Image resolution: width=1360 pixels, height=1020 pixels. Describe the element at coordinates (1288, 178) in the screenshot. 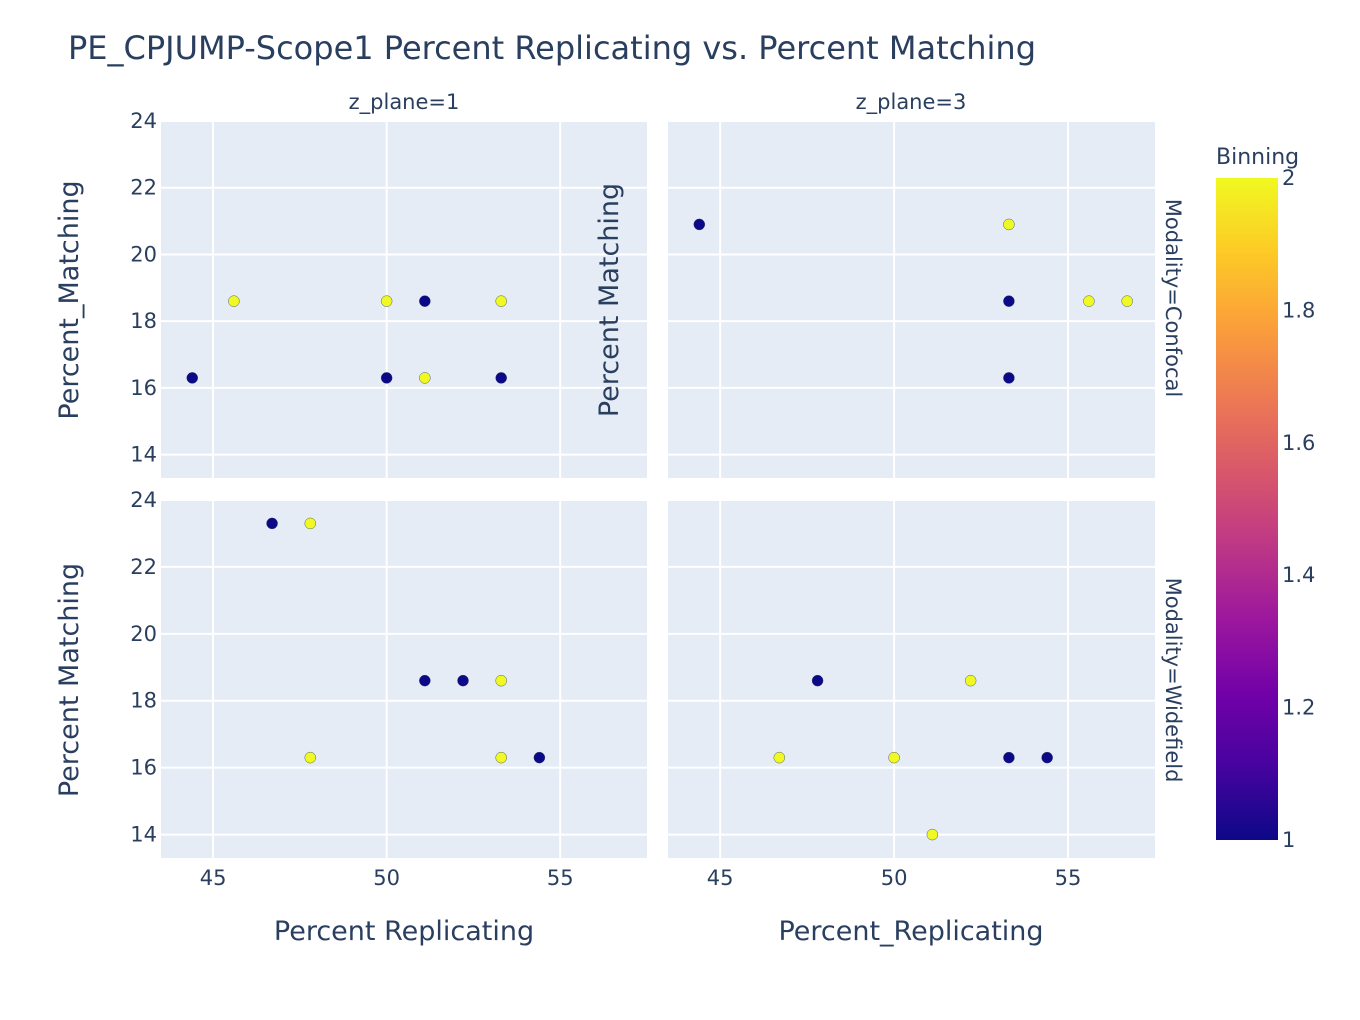

I see `colorbar-tick-label: 2` at that location.